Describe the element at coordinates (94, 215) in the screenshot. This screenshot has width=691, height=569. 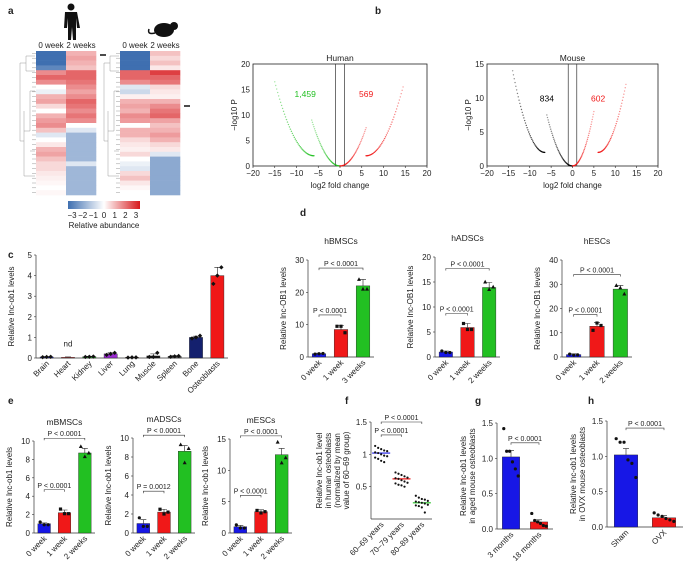
I see `colorbar-tick: −1` at that location.